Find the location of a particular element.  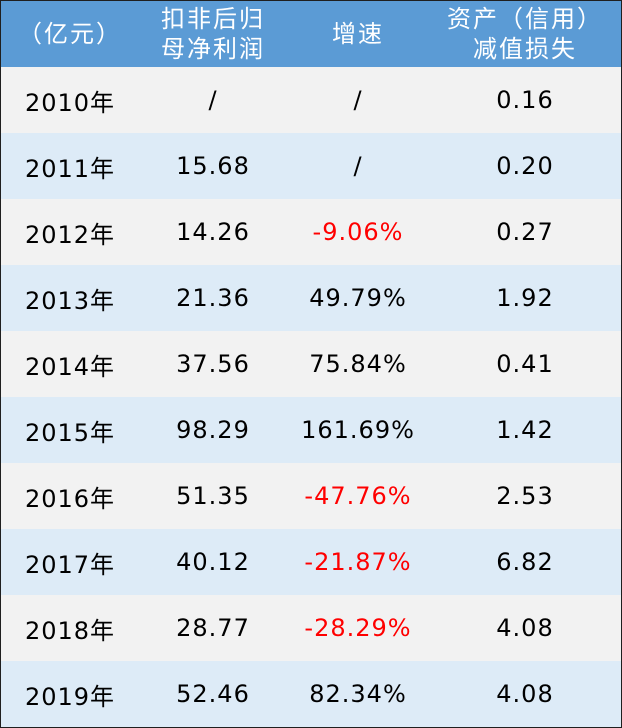

table-row: 2015年 98.29 161.69% 1.42 is located at coordinates (311, 430).